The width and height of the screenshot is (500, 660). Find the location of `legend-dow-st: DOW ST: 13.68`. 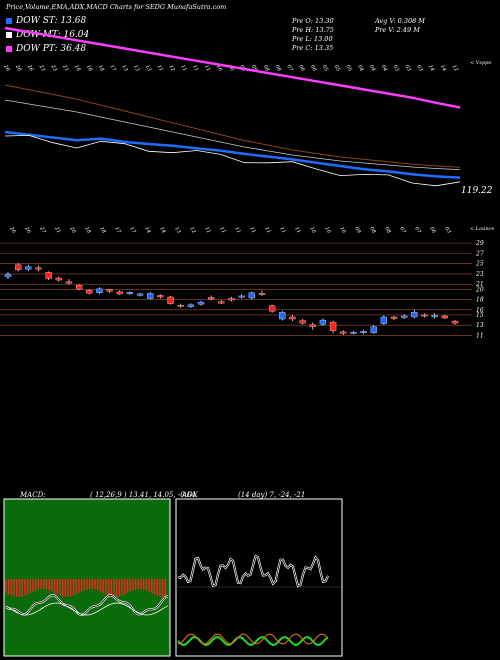

legend-dow-st: DOW ST: 13.68 is located at coordinates (46, 21).